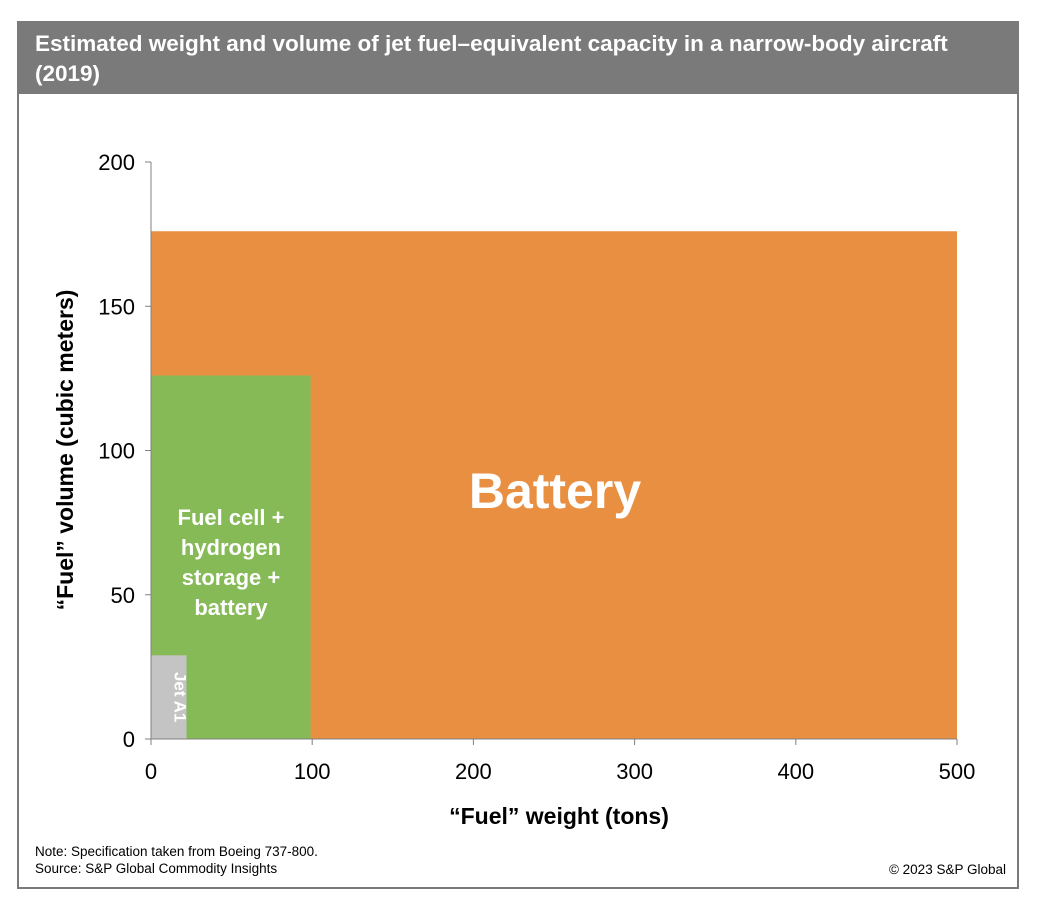 Image resolution: width=1037 pixels, height=910 pixels. I want to click on series-rect-jet-a1, so click(169, 697).